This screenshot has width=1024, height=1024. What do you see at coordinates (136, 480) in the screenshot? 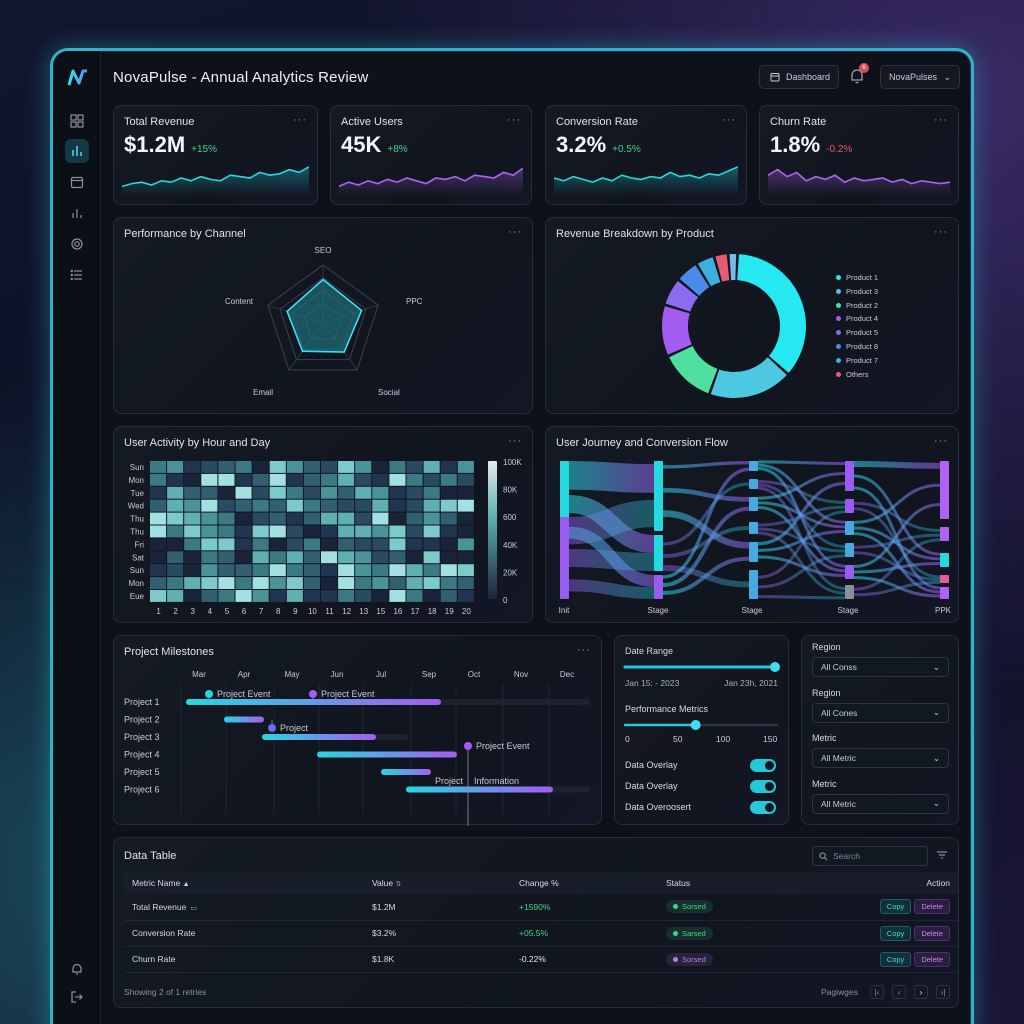
I see `heatmap-row-label: Mon` at bounding box center [136, 480].